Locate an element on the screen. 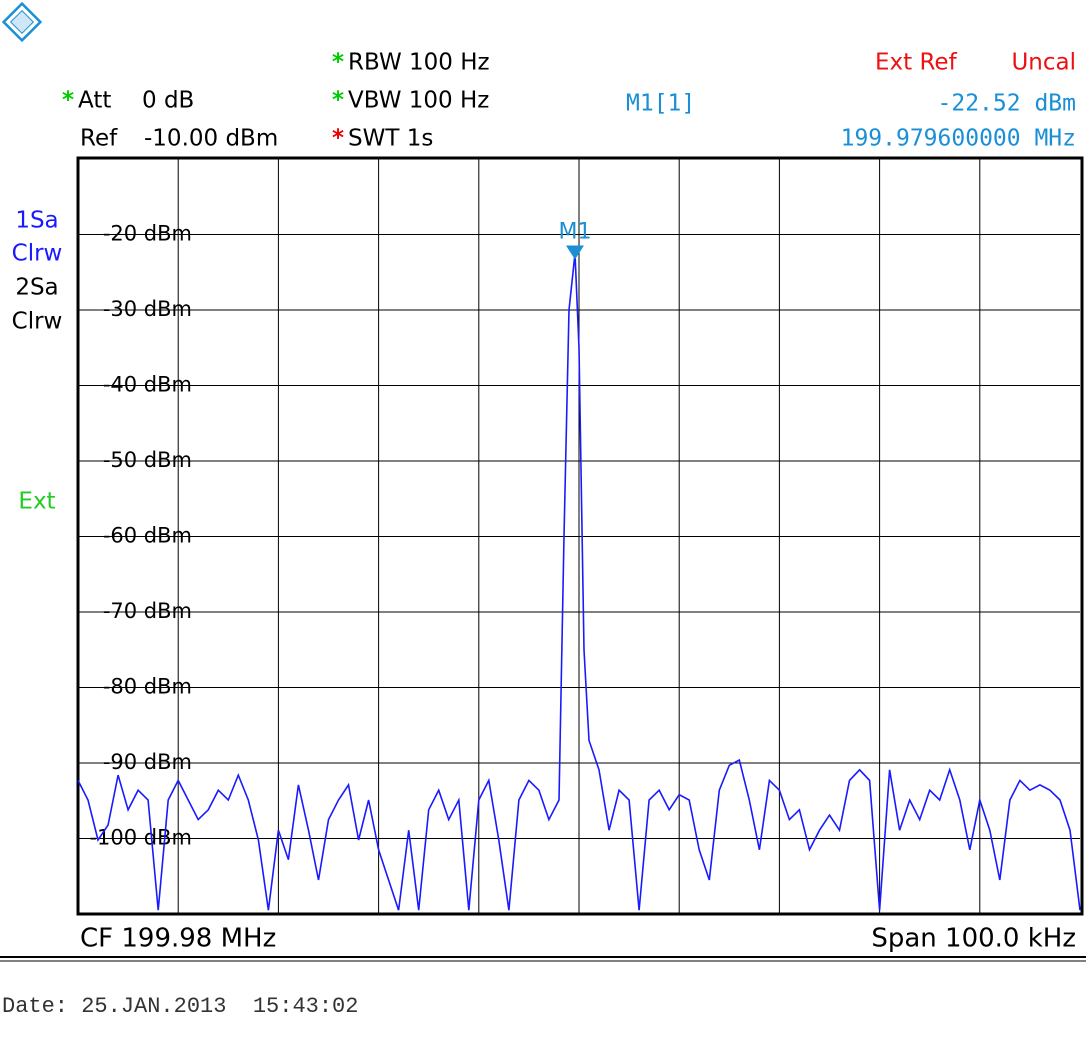 The height and width of the screenshot is (1054, 1086). logo is located at coordinates (22, 22).